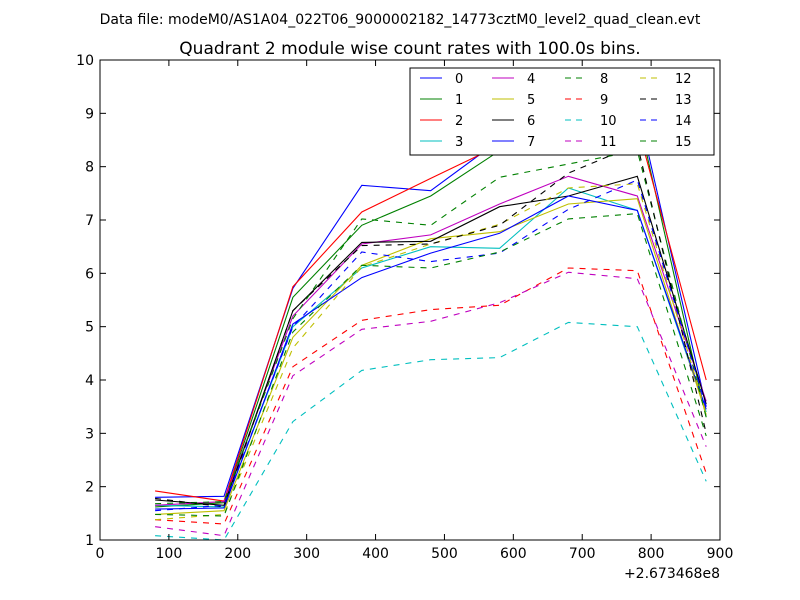 The width and height of the screenshot is (800, 600). I want to click on x-tick-label: 800, so click(651, 554).